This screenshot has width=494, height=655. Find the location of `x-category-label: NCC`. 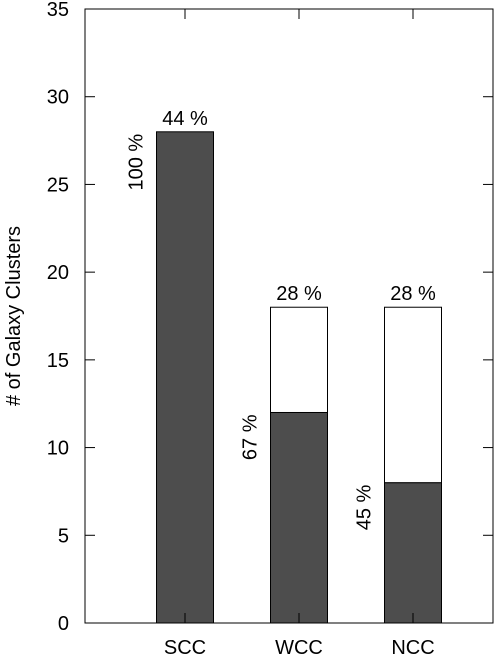

x-category-label: NCC is located at coordinates (412, 646).